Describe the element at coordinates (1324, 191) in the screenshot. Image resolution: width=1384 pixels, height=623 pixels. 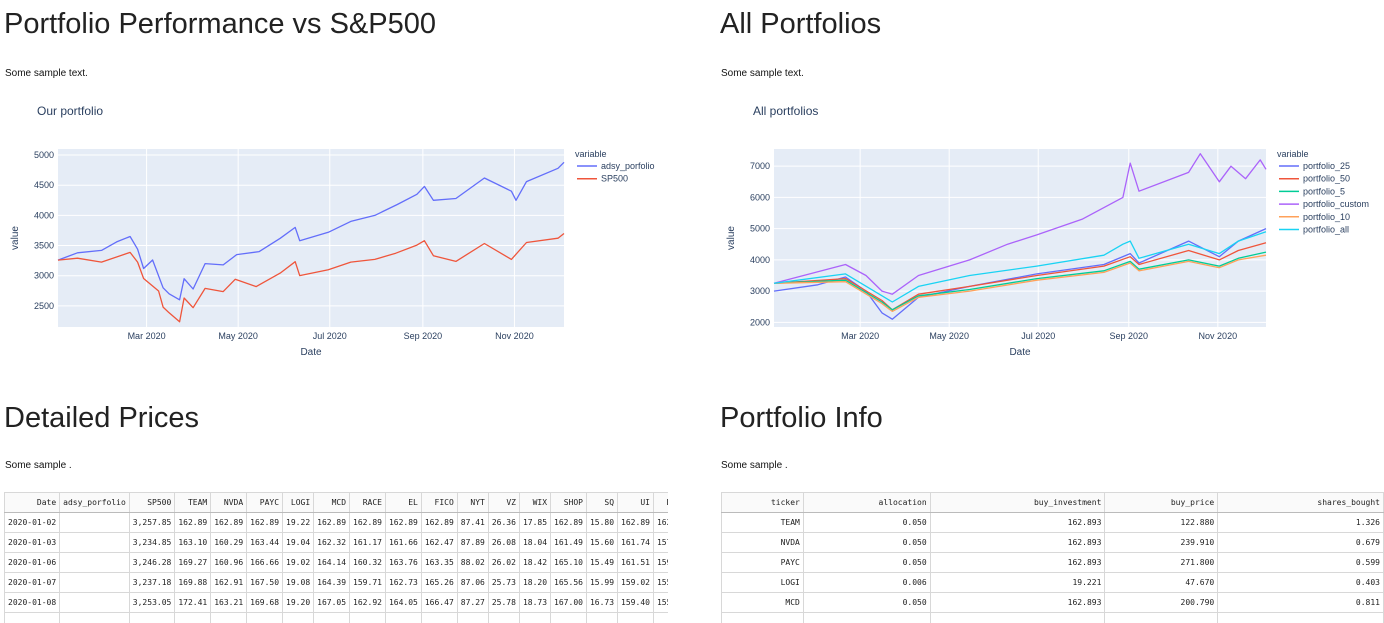
I see `legend-item-portfolio-5: portfolio_5` at that location.